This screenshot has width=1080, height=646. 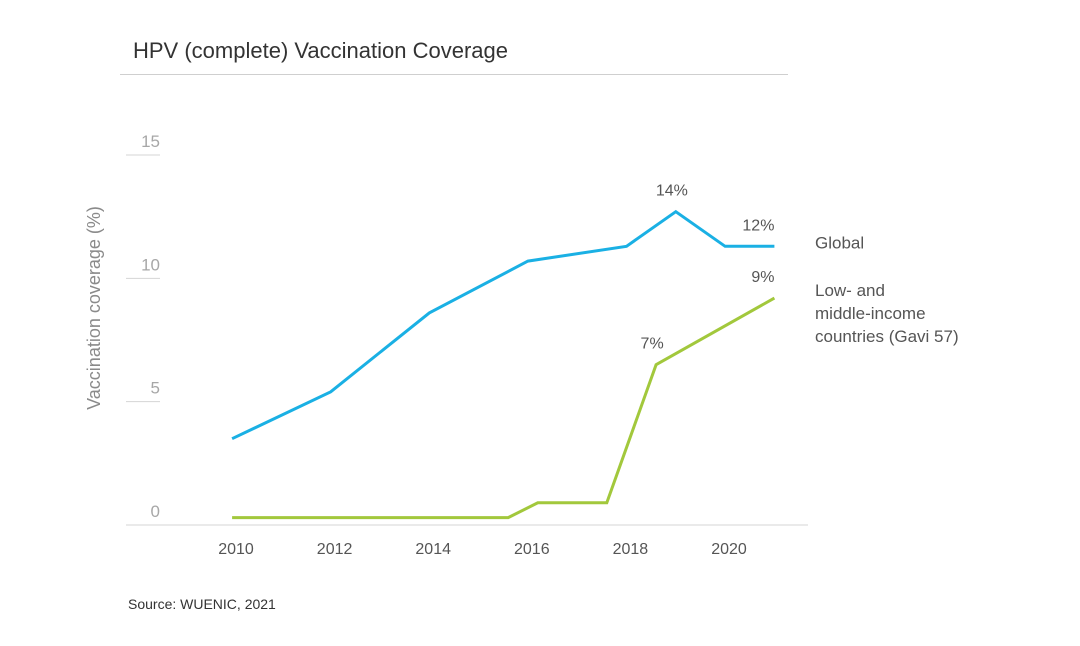 I want to click on data-label: 12%, so click(x=758, y=225).